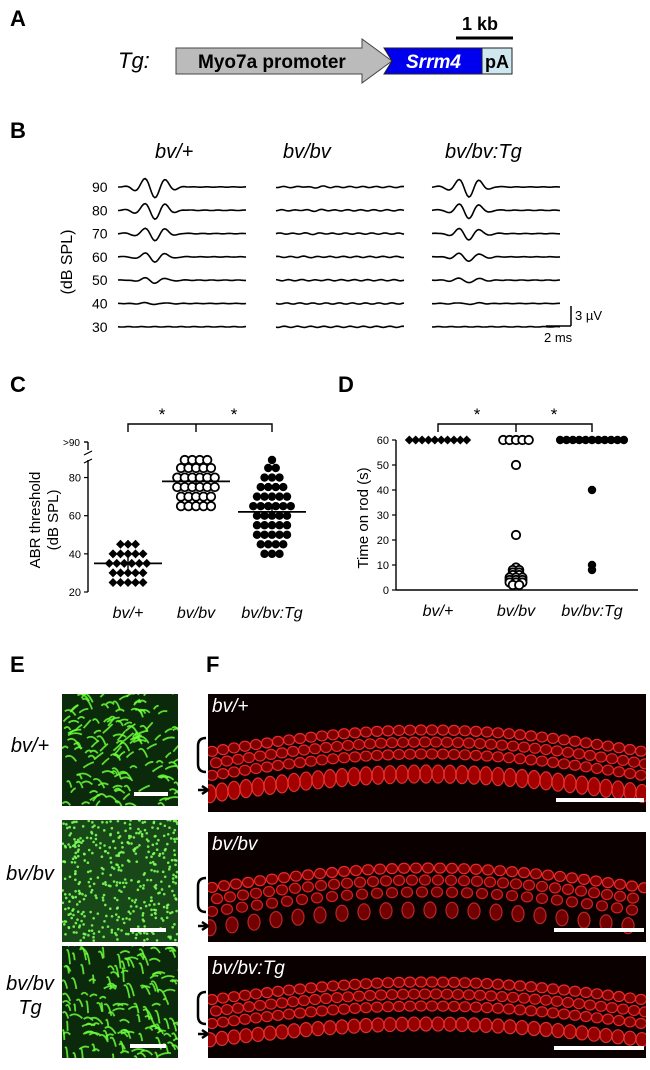 This screenshot has height=1070, width=650. I want to click on e-label-3: bv/bv Tg, so click(30, 996).